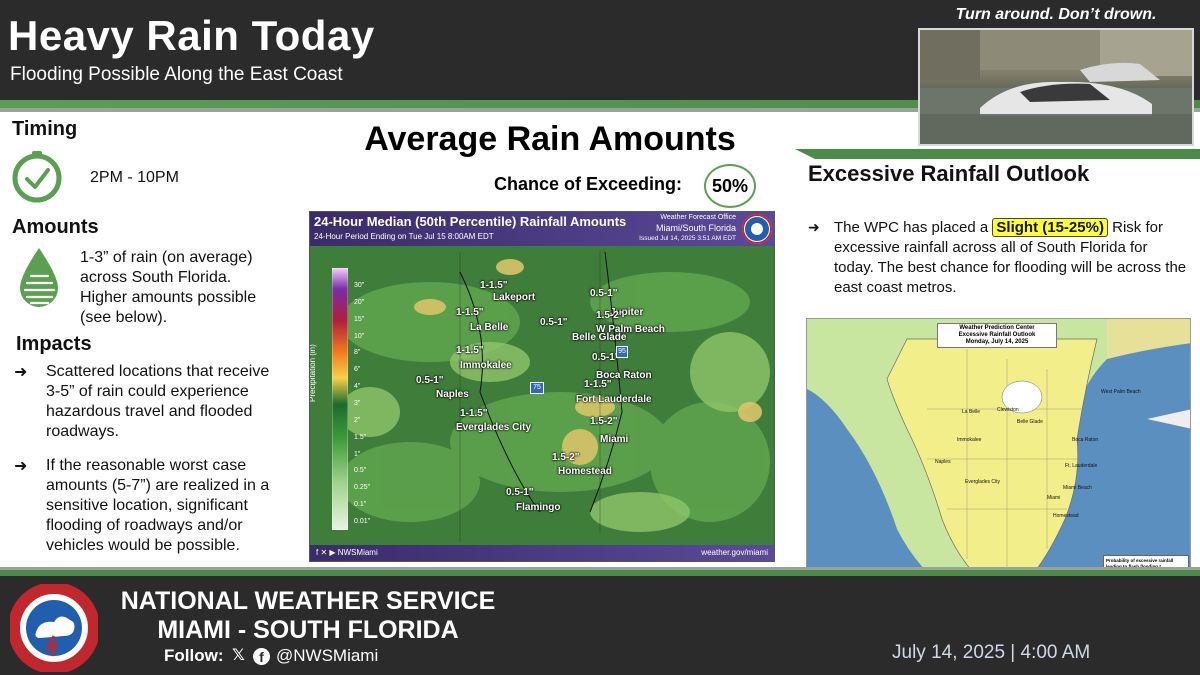  Describe the element at coordinates (359, 336) in the screenshot. I see `legend-tick: 10"` at that location.